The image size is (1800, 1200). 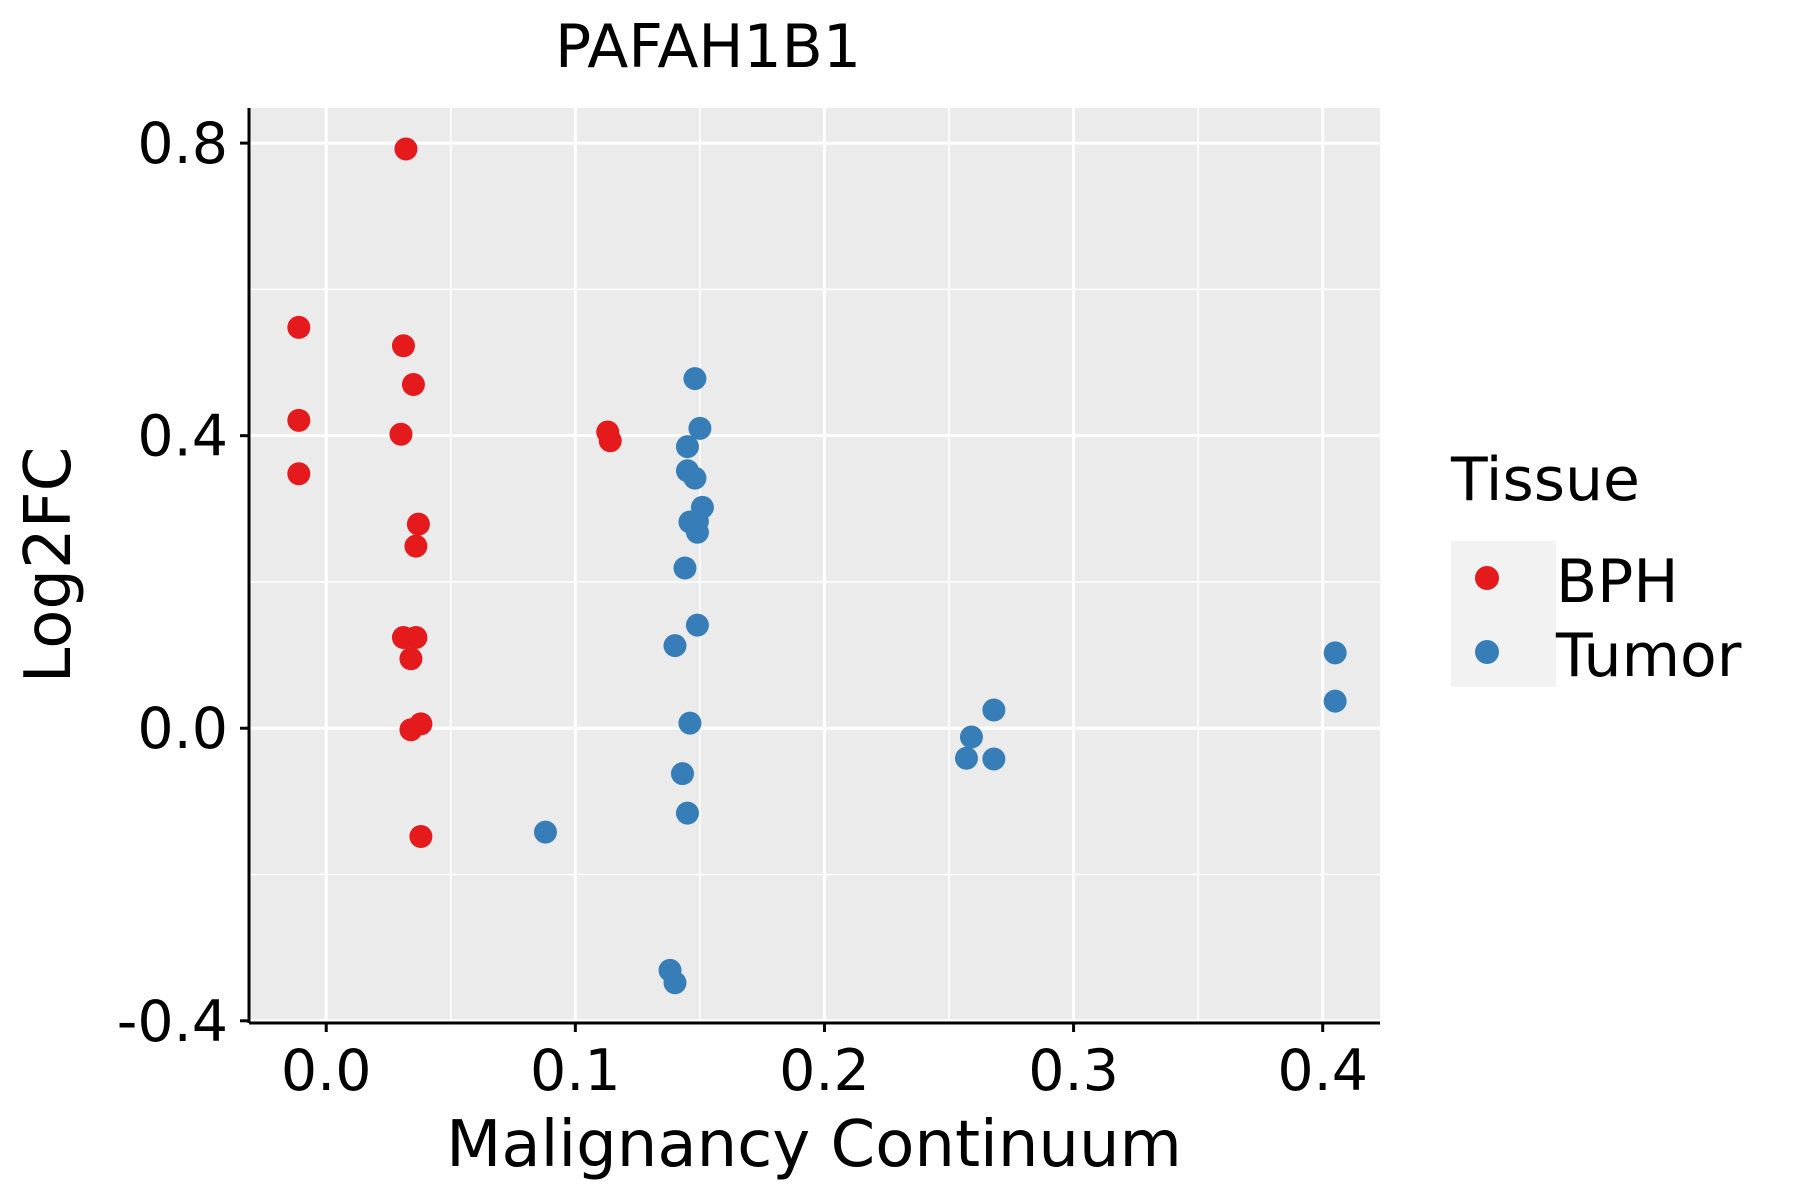 I want to click on legend-title: Tissue, so click(x=1545, y=480).